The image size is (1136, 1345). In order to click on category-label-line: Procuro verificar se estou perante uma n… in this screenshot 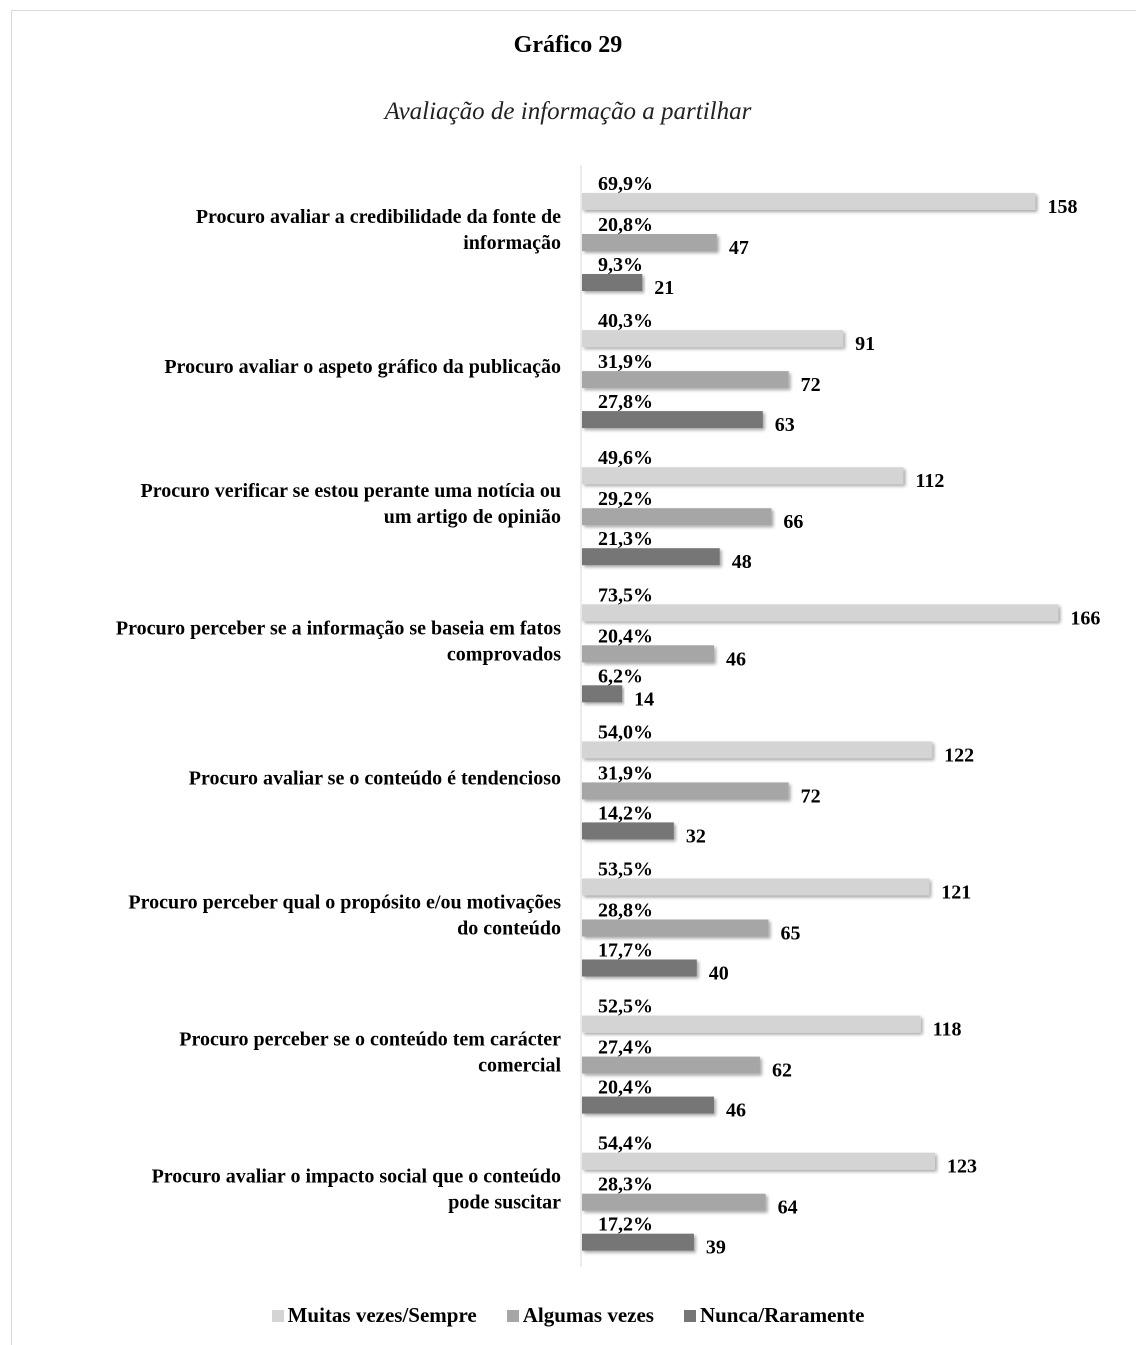, I will do `click(351, 491)`.